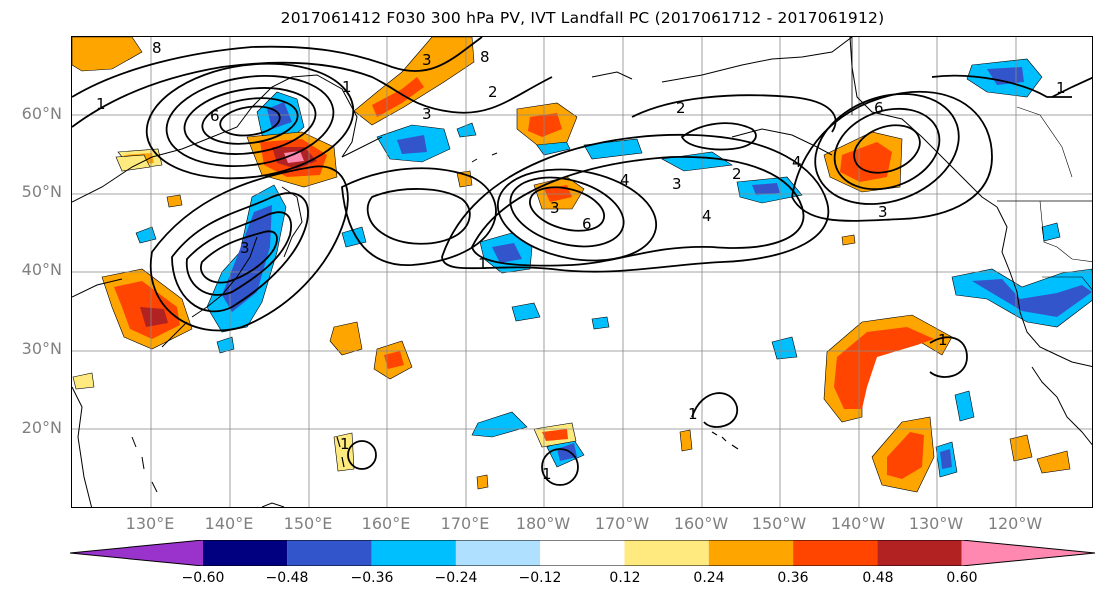 Image resolution: width=1105 pixels, height=601 pixels. Describe the element at coordinates (540, 578) in the screenshot. I see `colorbar-tick: −0.12` at that location.